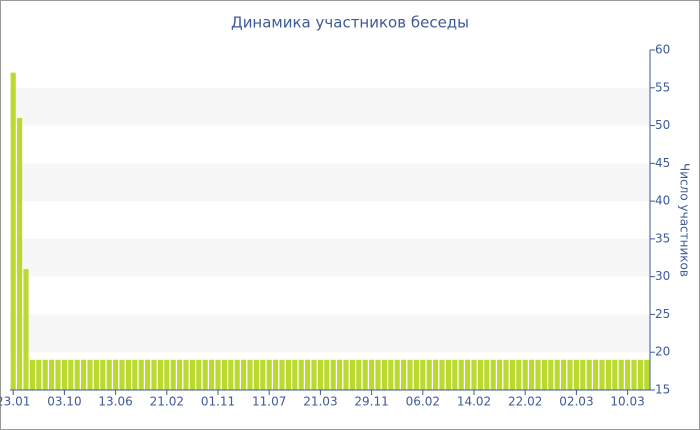  Describe the element at coordinates (662, 352) in the screenshot. I see `y-tick-label: 20` at that location.